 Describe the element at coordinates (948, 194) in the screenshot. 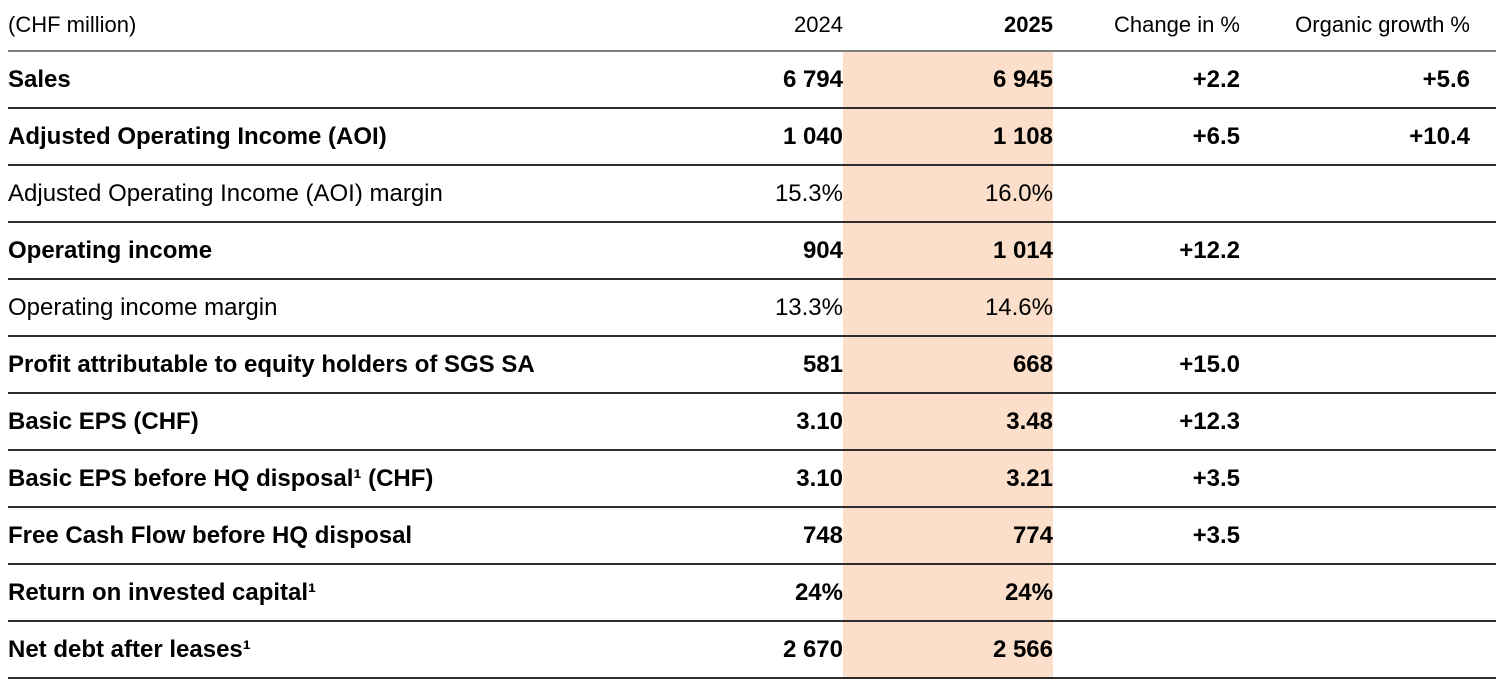

I see `value-2025: 16.0%` at that location.